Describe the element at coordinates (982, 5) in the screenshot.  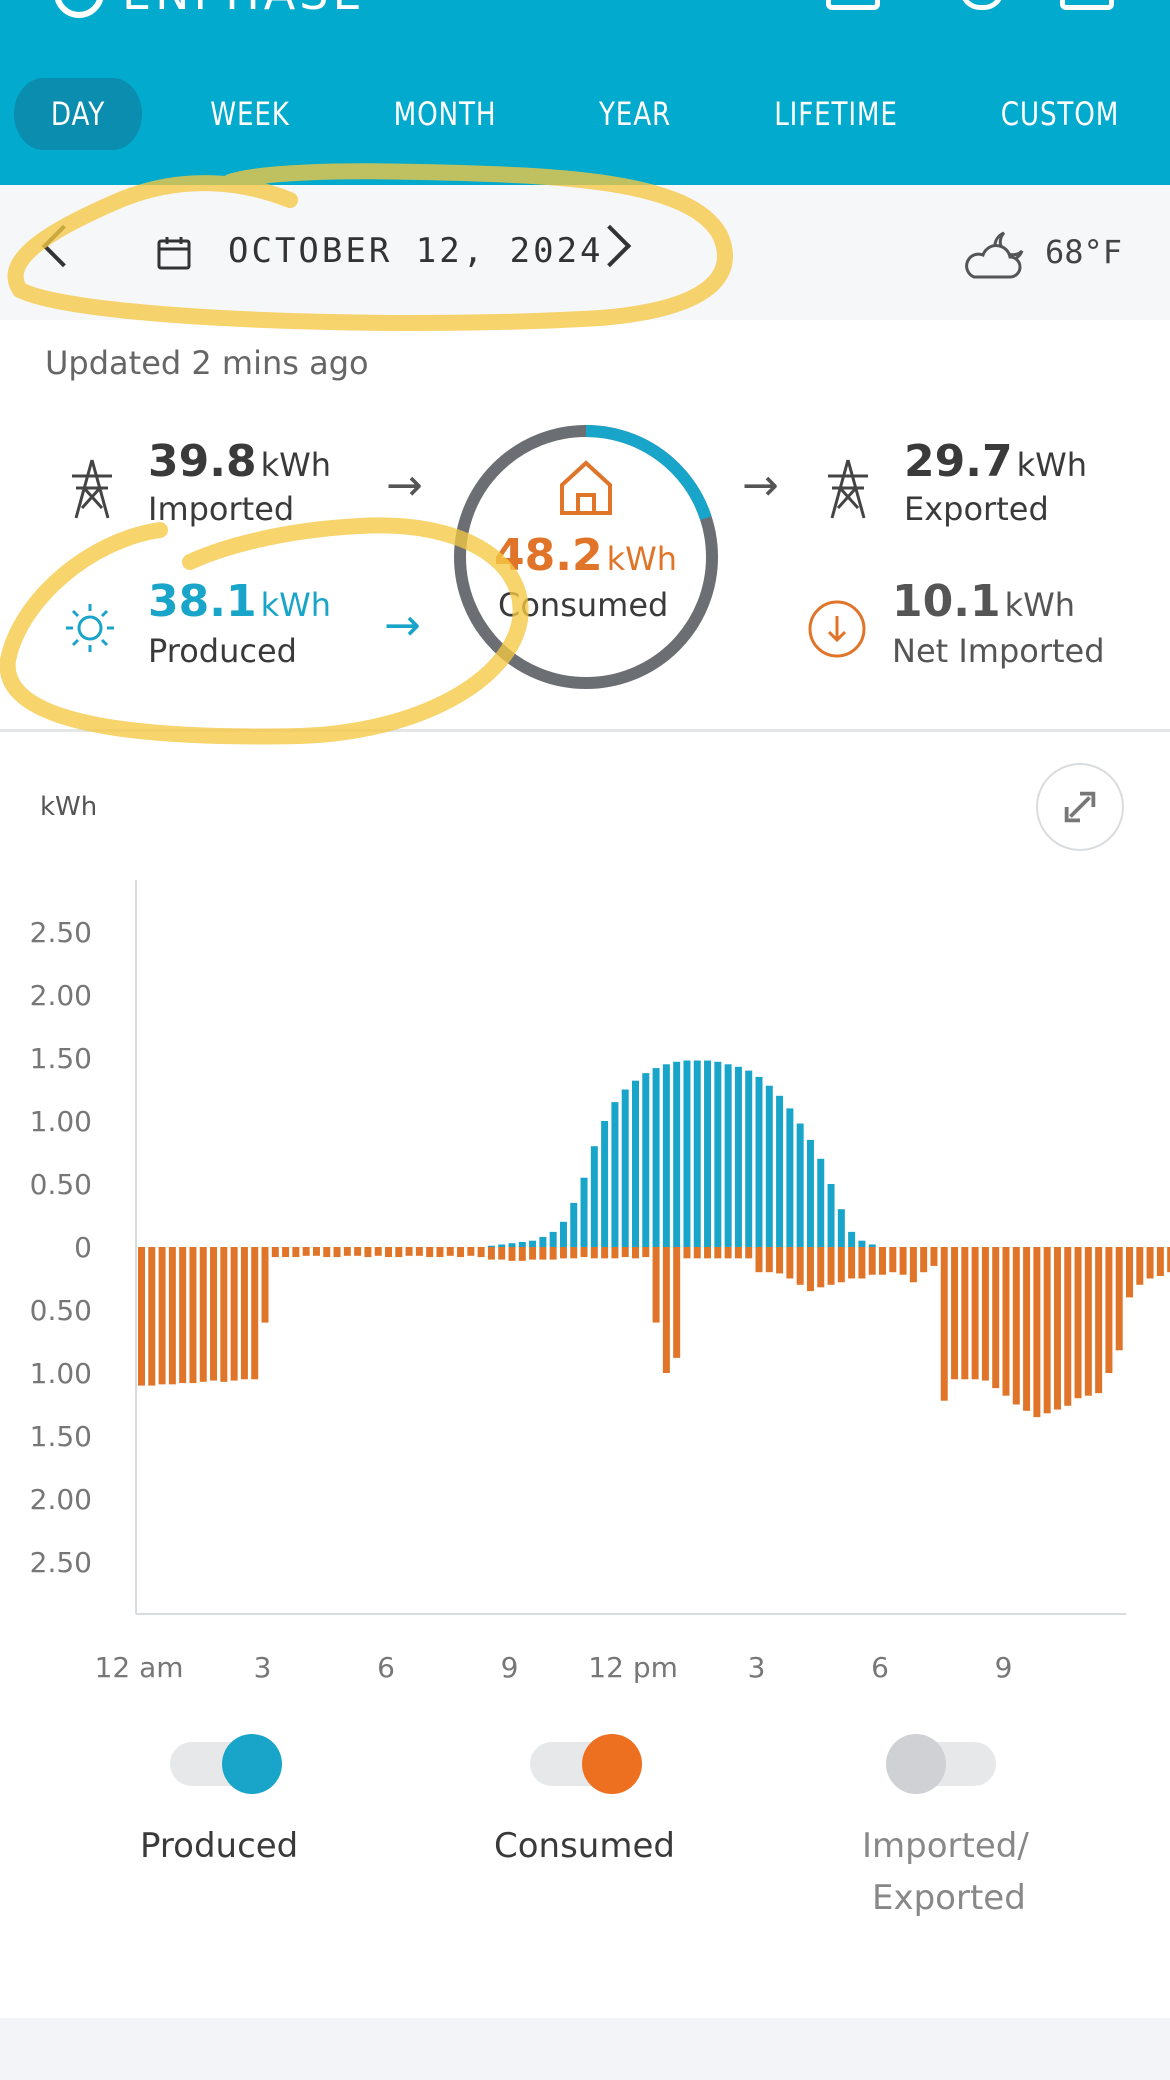
I see `phone-icon` at that location.